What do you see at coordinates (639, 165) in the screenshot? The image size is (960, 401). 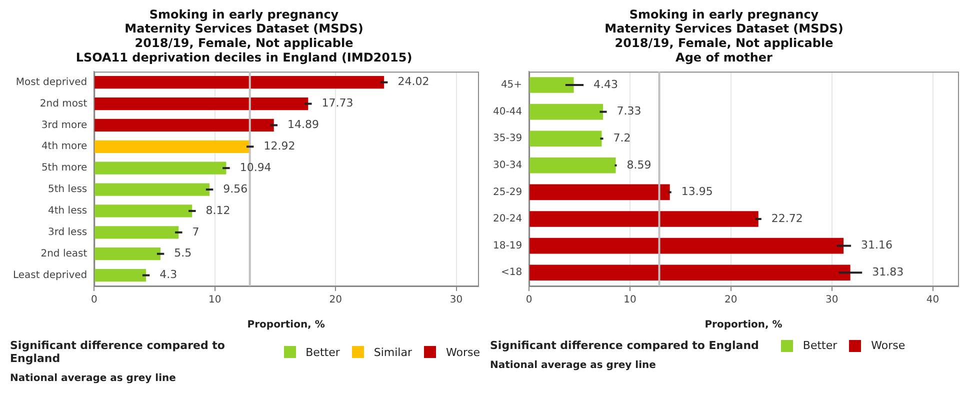 I see `data-label: 8.59` at bounding box center [639, 165].